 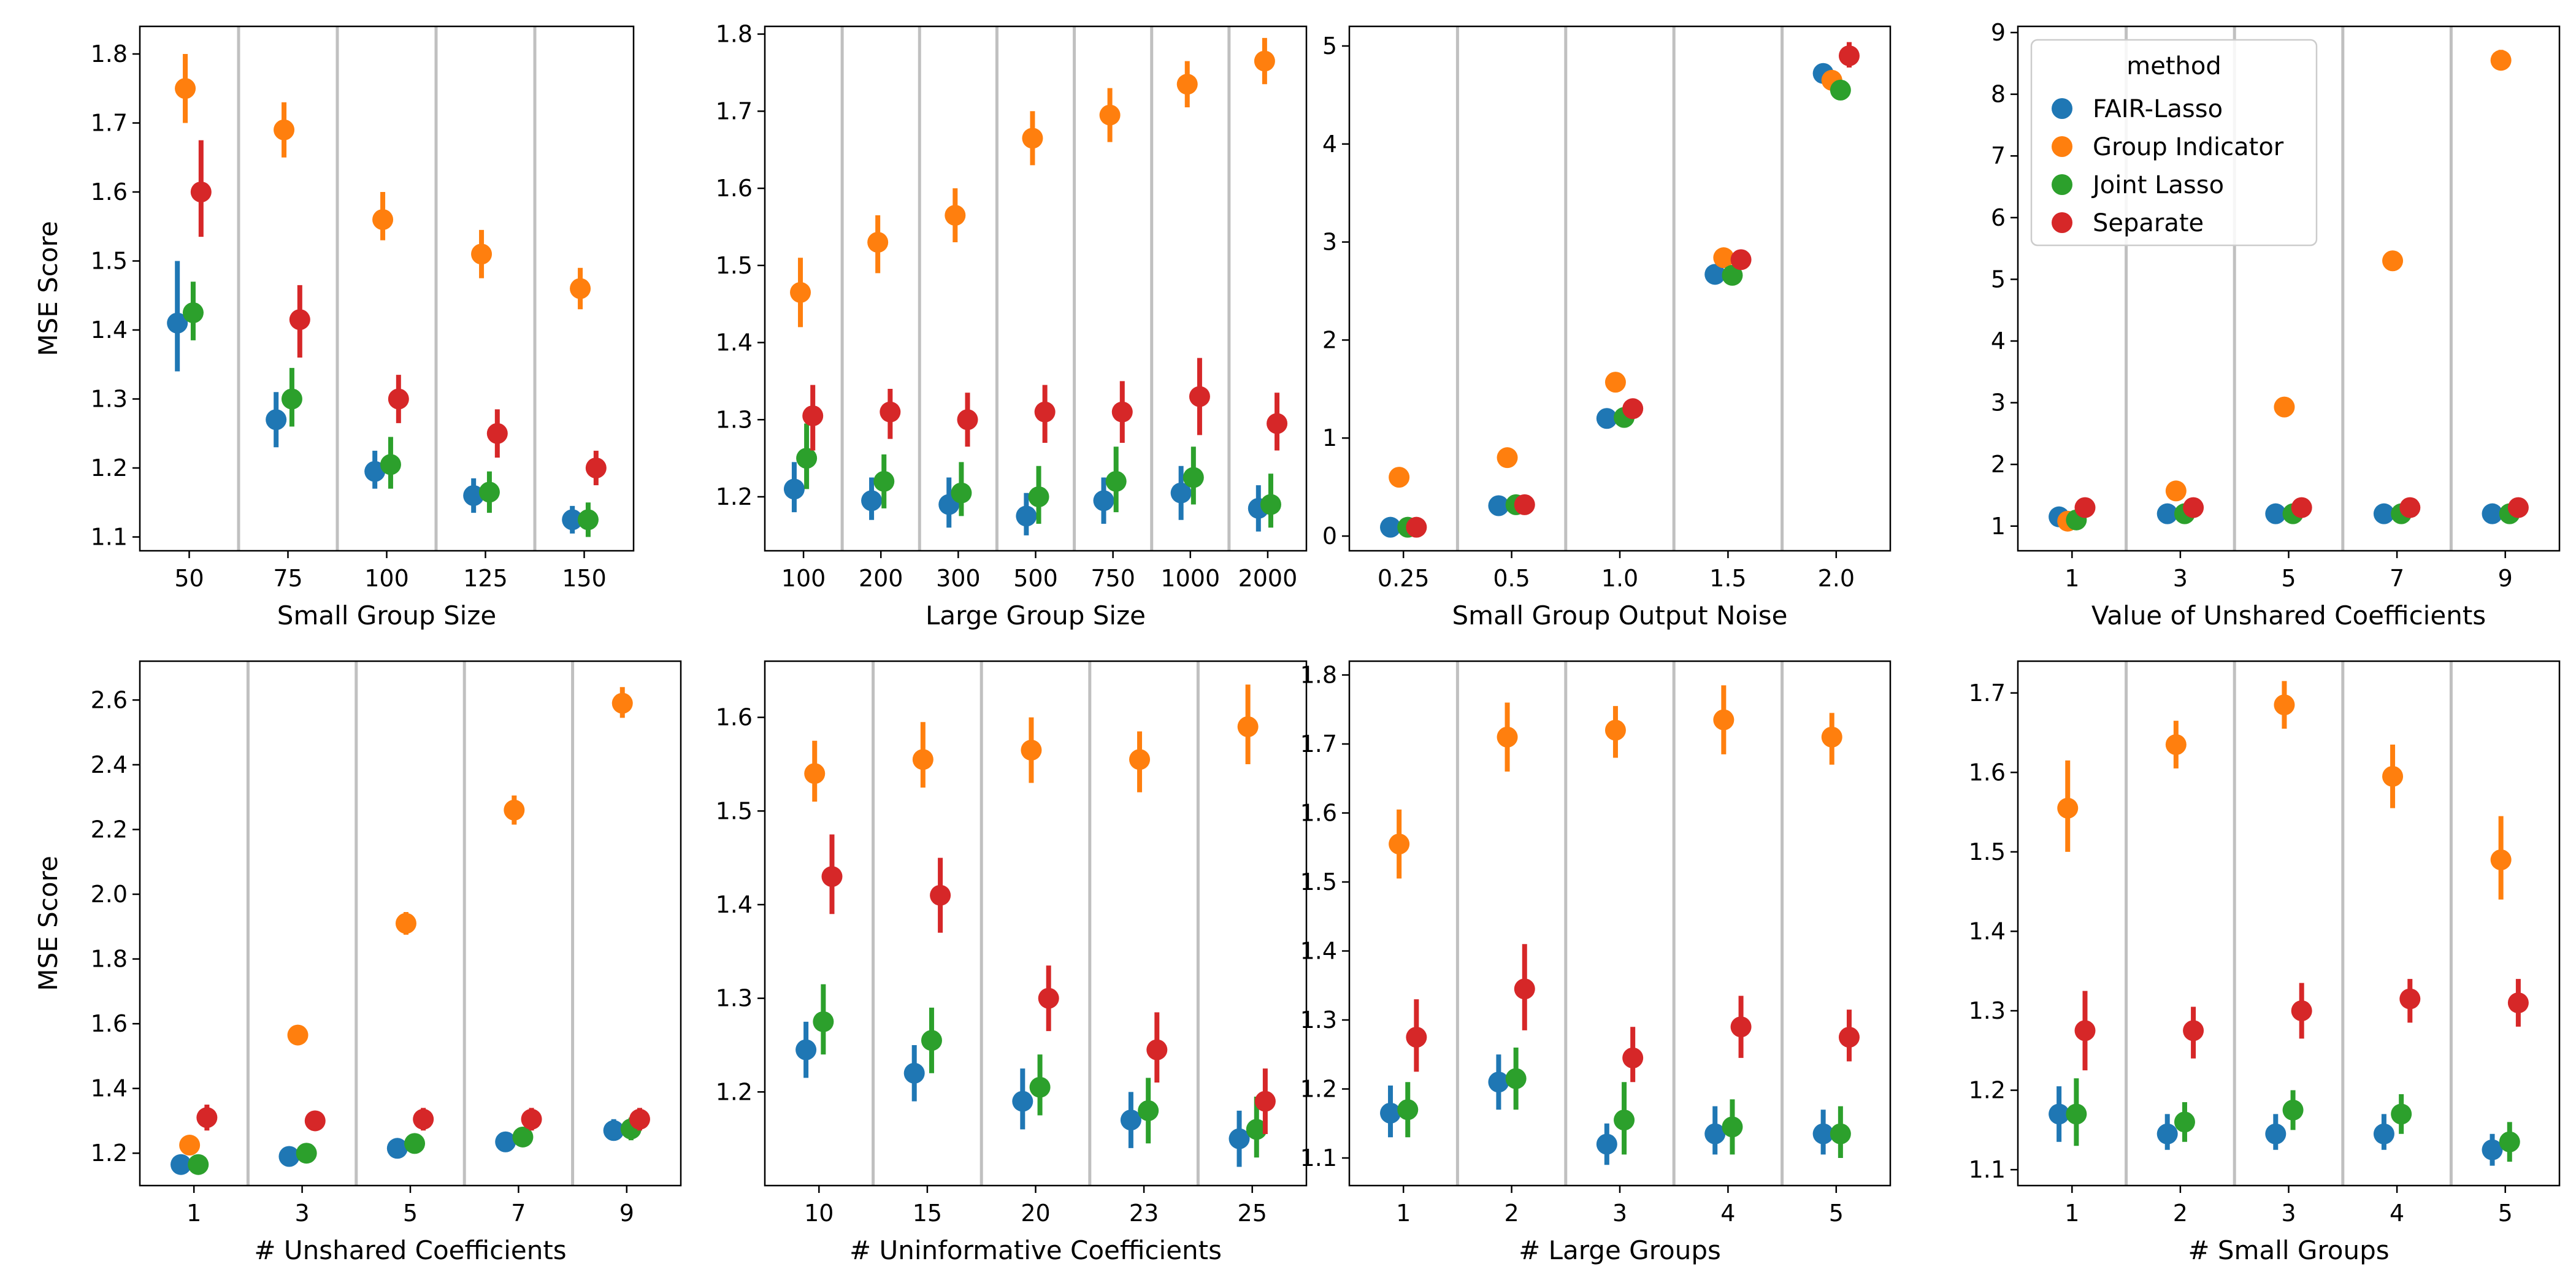 I want to click on legend-entry: FAIR-Lasso, so click(x=2158, y=109).